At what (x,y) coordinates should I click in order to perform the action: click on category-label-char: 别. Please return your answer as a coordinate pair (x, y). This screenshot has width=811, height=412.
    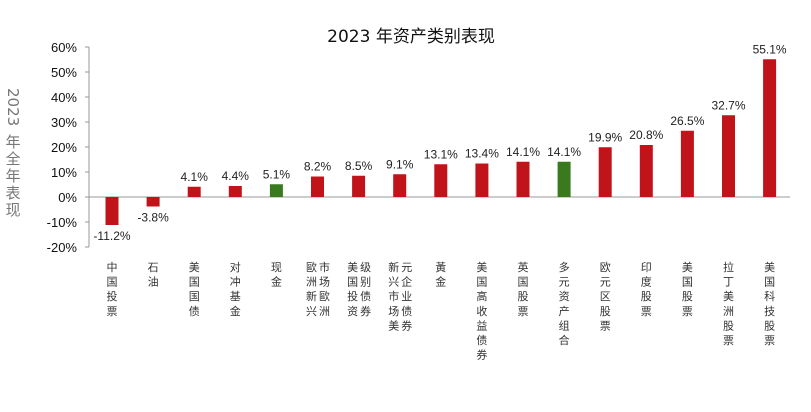
    Looking at the image, I should click on (365, 282).